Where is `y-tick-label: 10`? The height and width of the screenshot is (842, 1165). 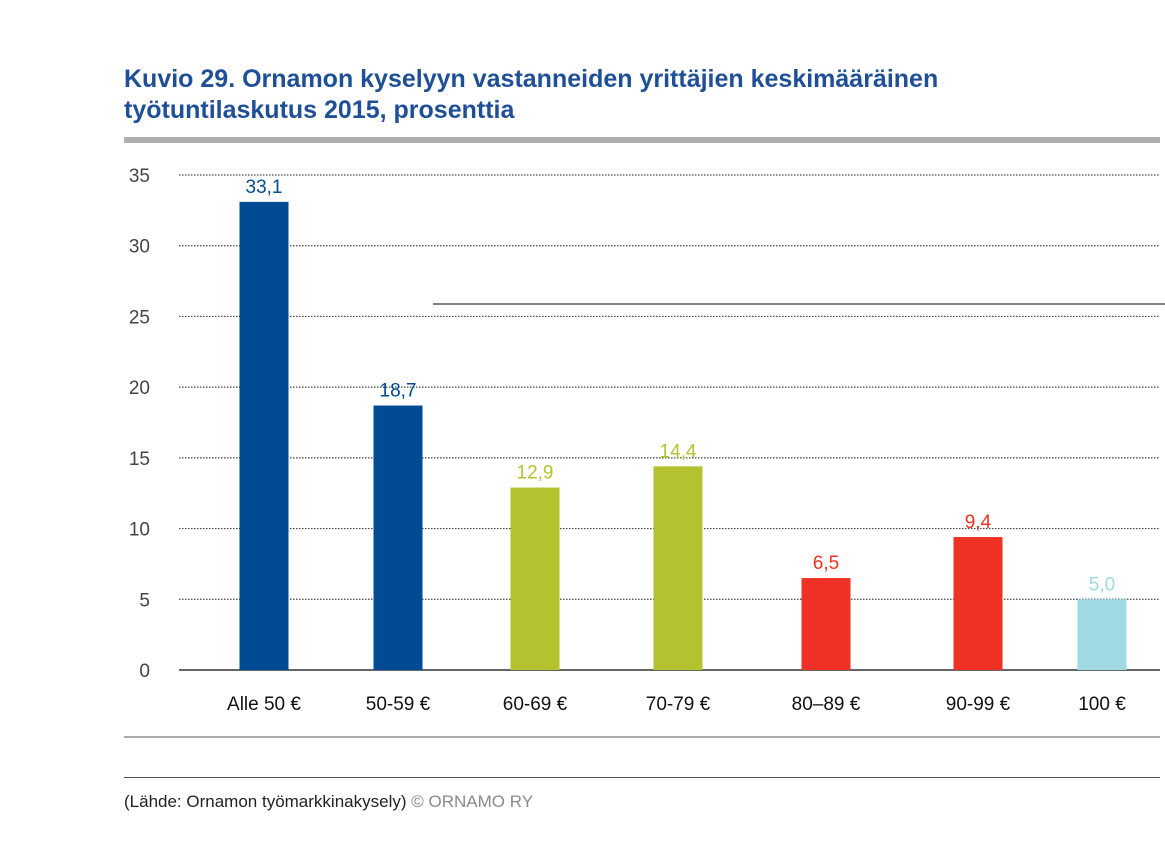 y-tick-label: 10 is located at coordinates (139, 530).